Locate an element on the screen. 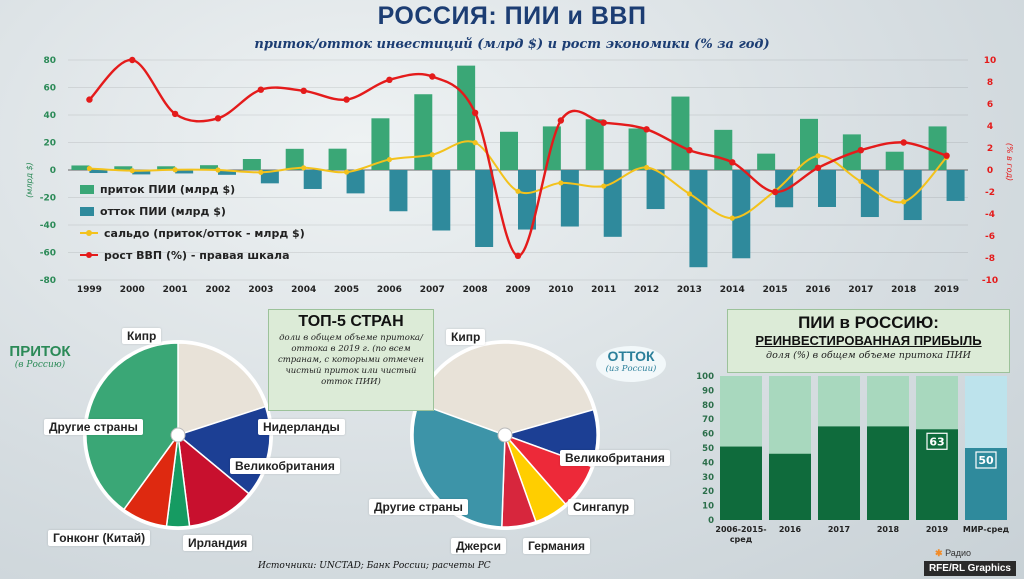  outflow-badge-title: ОТТОК is located at coordinates (631, 356).